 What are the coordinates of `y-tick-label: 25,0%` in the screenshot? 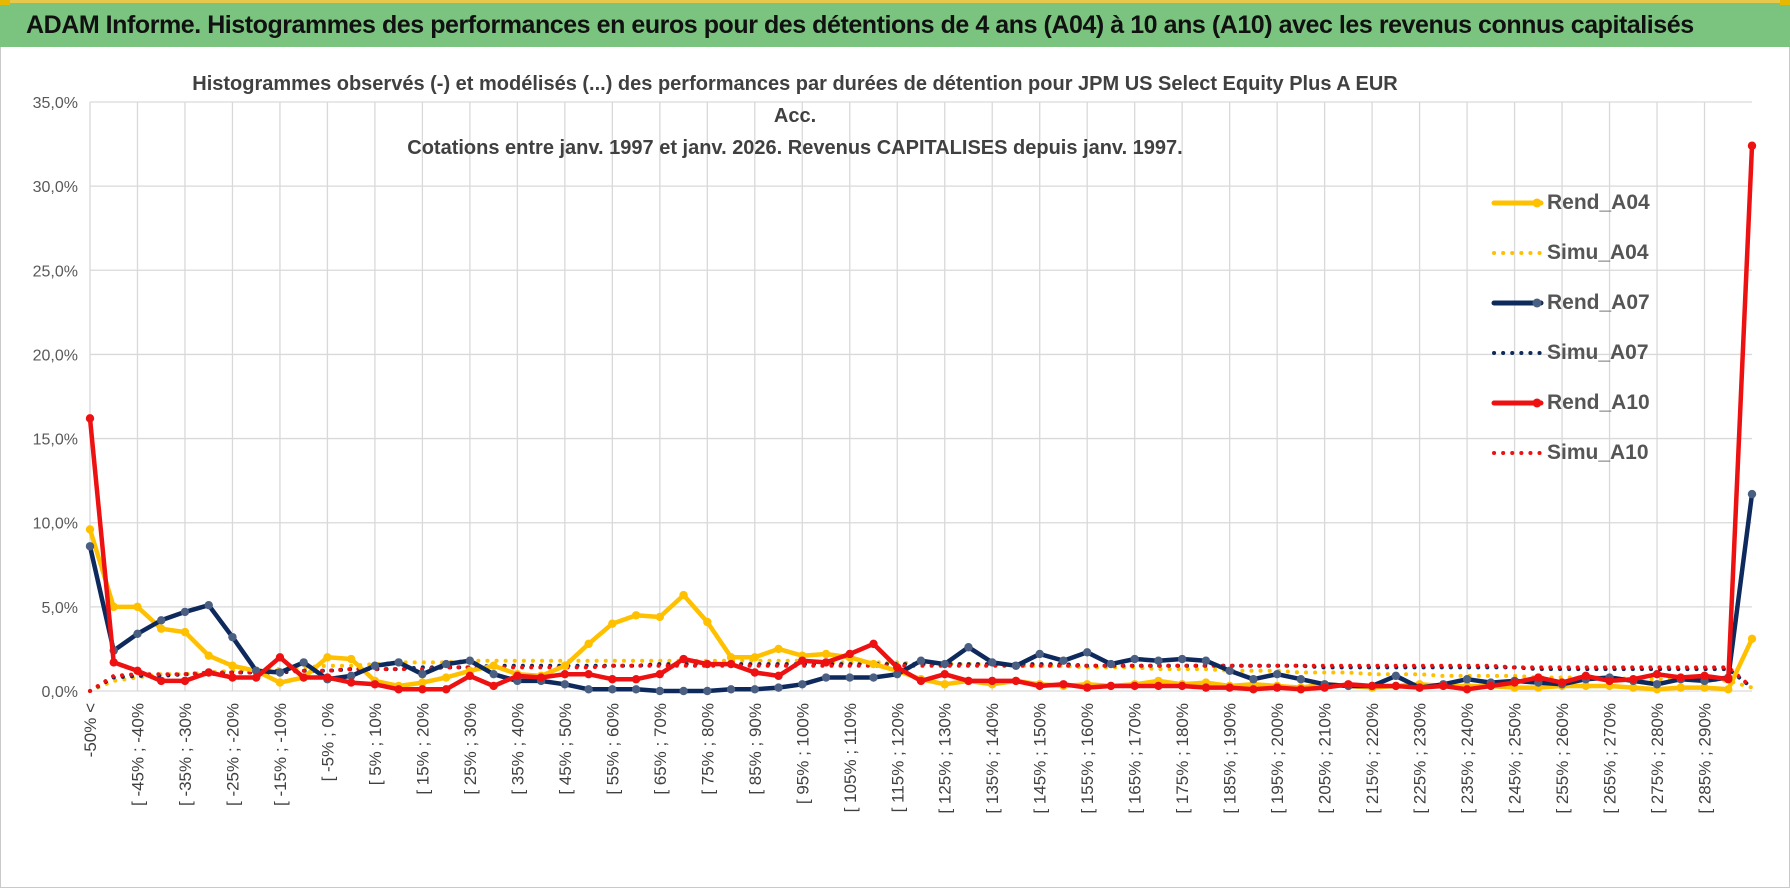 It's located at (55, 271).